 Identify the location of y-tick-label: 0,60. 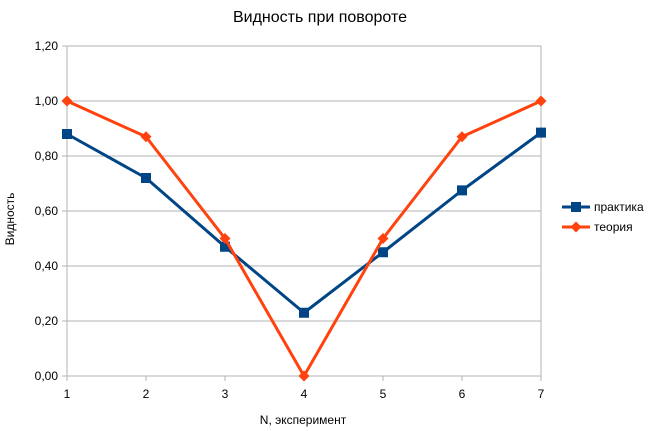
(47, 211).